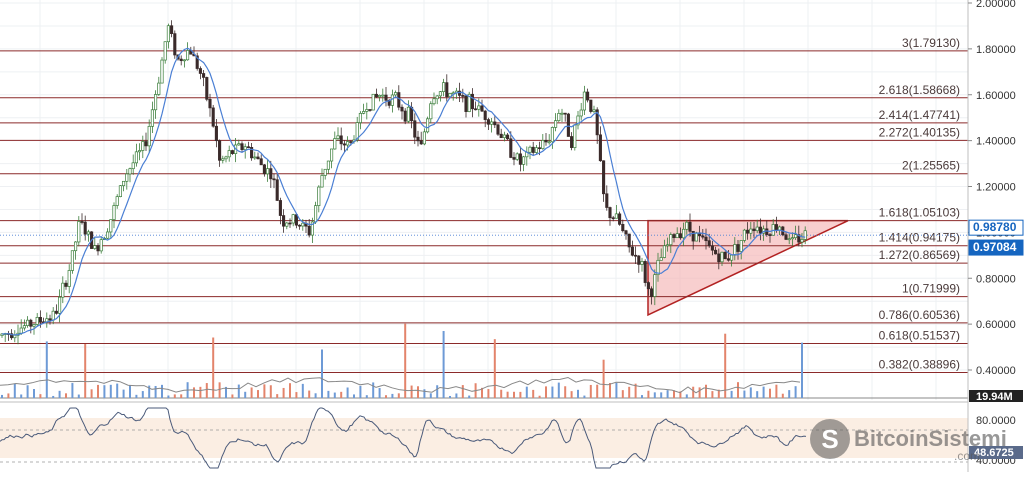 This screenshot has height=477, width=1024. I want to click on fib-level-label: 2(1.25565), so click(931, 166).